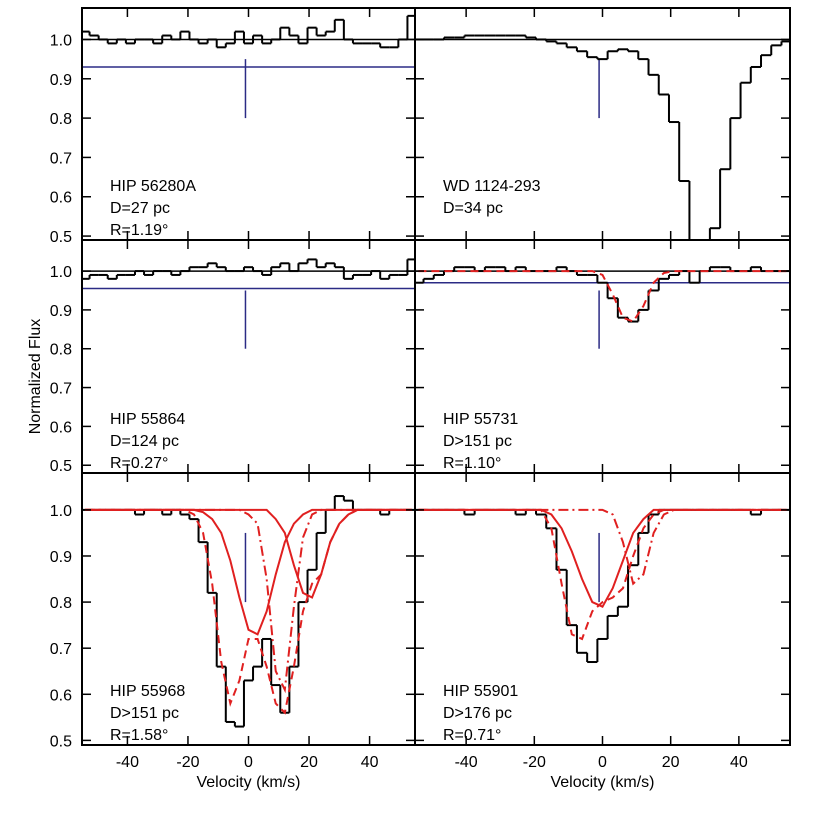 The width and height of the screenshot is (830, 830). Describe the element at coordinates (153, 186) in the screenshot. I see `panel-label: HIP 56280A` at that location.